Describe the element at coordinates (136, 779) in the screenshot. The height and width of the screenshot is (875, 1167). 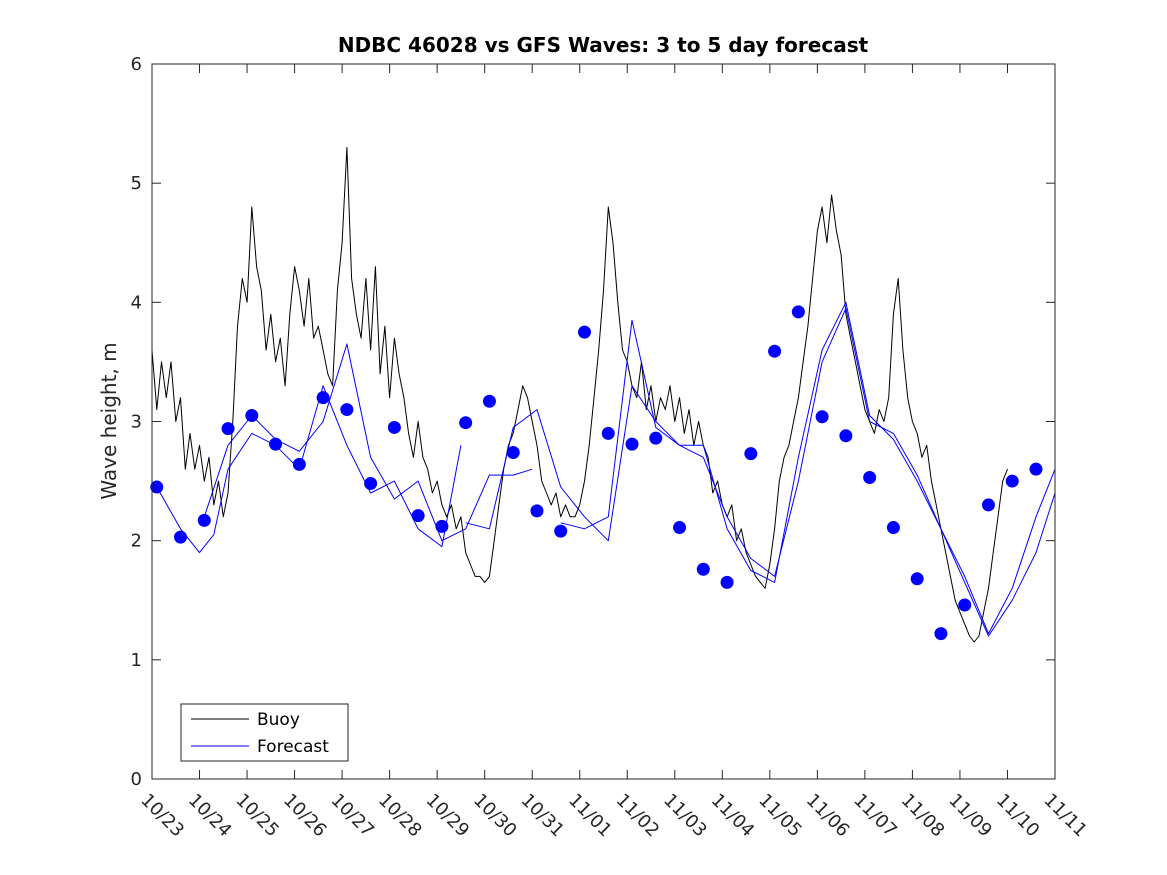
I see `y-tick-label: 0` at that location.